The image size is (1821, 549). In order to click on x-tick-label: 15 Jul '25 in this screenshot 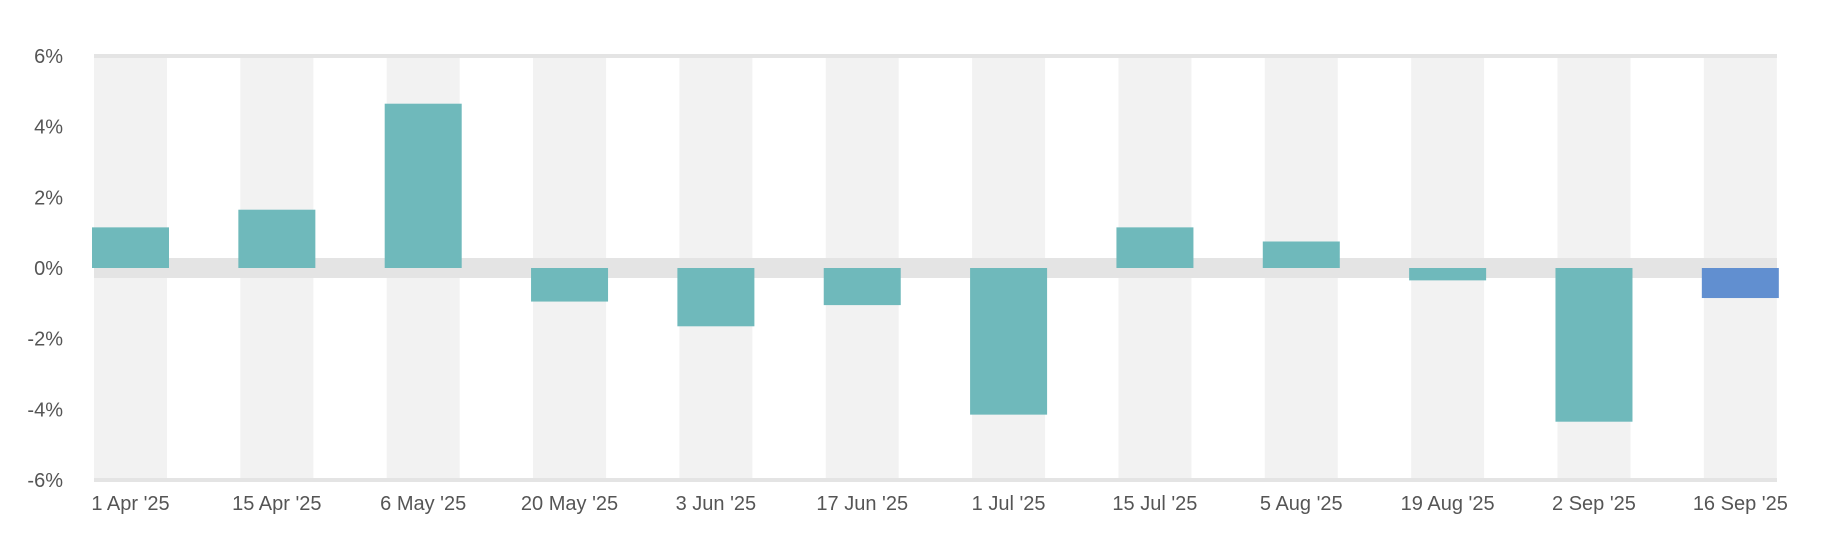, I will do `click(1154, 504)`.